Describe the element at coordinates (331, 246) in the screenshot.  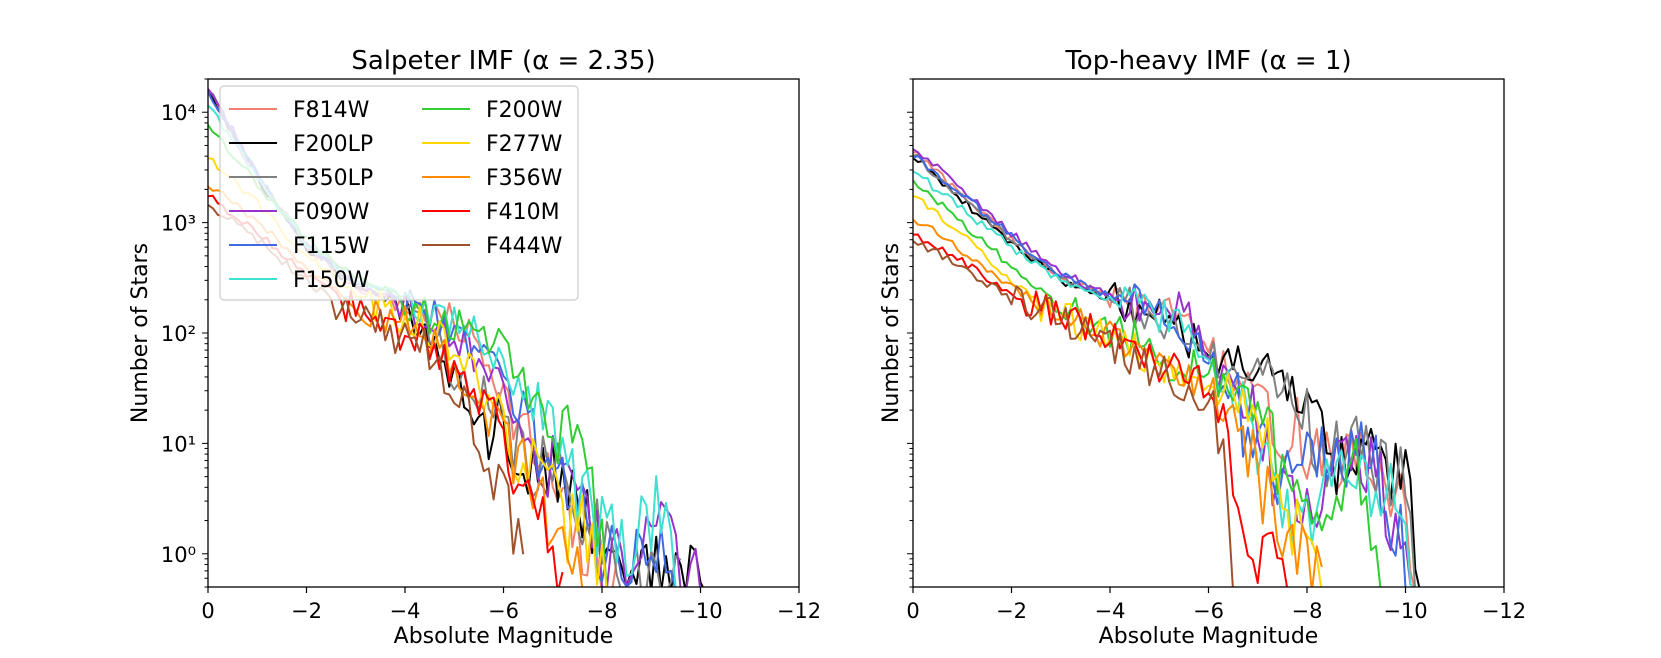
I see `legend-label: F115W` at that location.